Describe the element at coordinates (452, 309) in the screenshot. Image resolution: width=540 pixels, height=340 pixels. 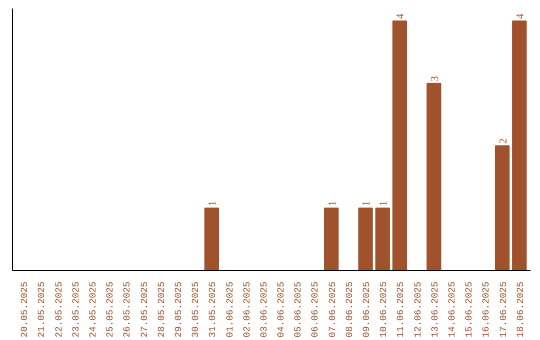
I see `x-tick-label: 14.06.2025` at that location.